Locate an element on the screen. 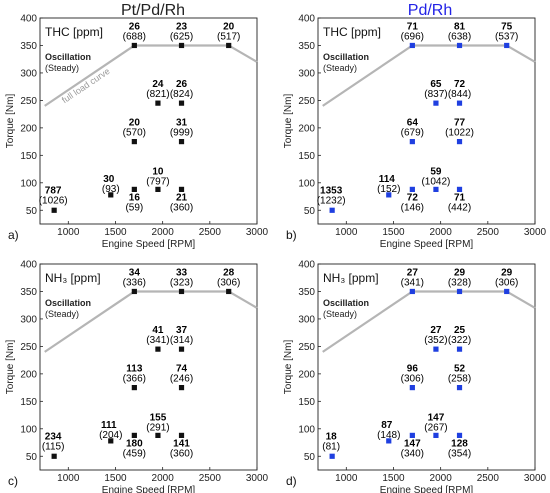 The image size is (550, 493). steady-value: (1026) is located at coordinates (53, 200).